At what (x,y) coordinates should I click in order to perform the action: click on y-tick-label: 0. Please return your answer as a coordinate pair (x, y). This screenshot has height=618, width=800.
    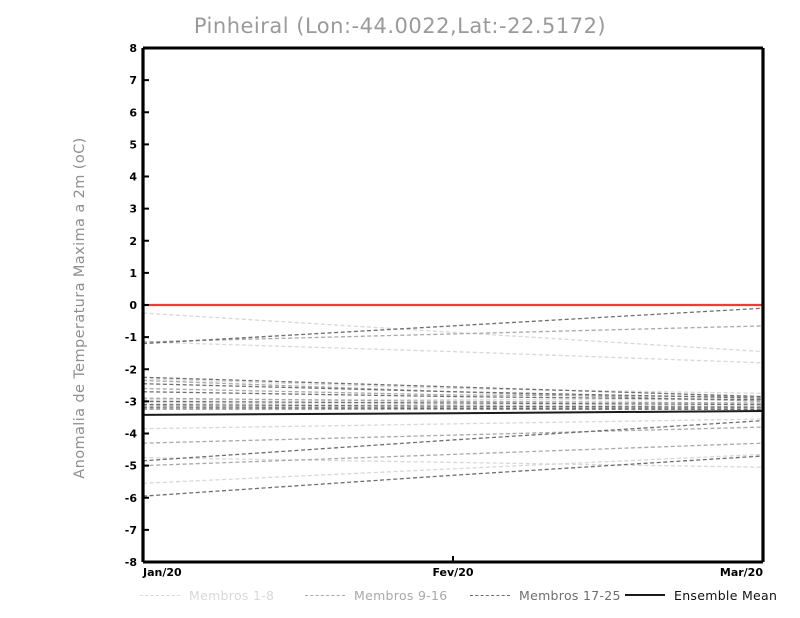
    Looking at the image, I should click on (133, 305).